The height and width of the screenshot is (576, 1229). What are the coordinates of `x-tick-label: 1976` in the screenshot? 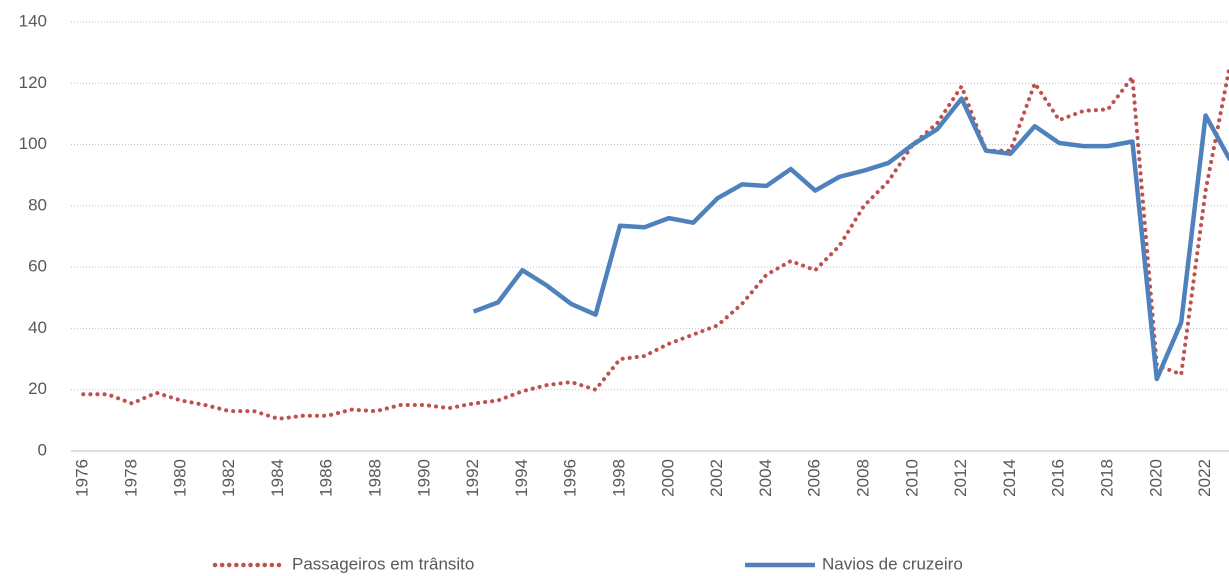 It's located at (82, 478).